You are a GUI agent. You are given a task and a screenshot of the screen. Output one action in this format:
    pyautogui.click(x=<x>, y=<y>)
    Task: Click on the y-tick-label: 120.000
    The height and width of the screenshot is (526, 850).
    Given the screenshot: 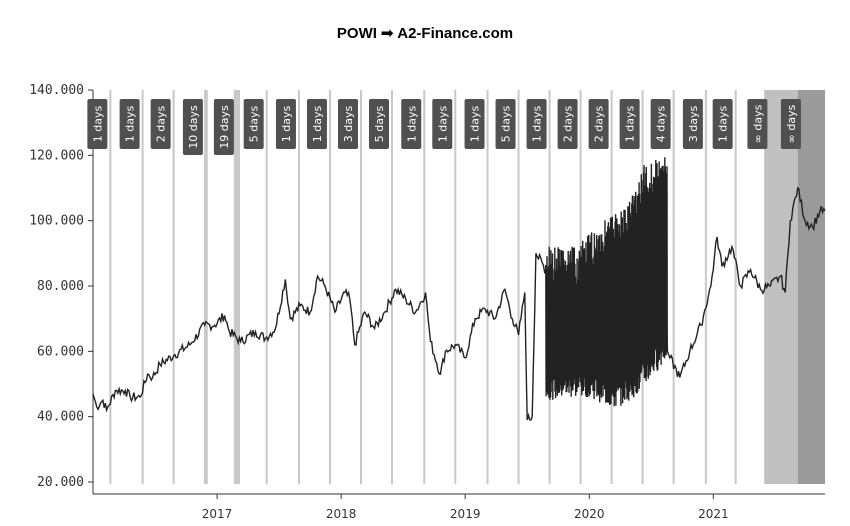 What is the action you would take?
    pyautogui.click(x=56, y=155)
    